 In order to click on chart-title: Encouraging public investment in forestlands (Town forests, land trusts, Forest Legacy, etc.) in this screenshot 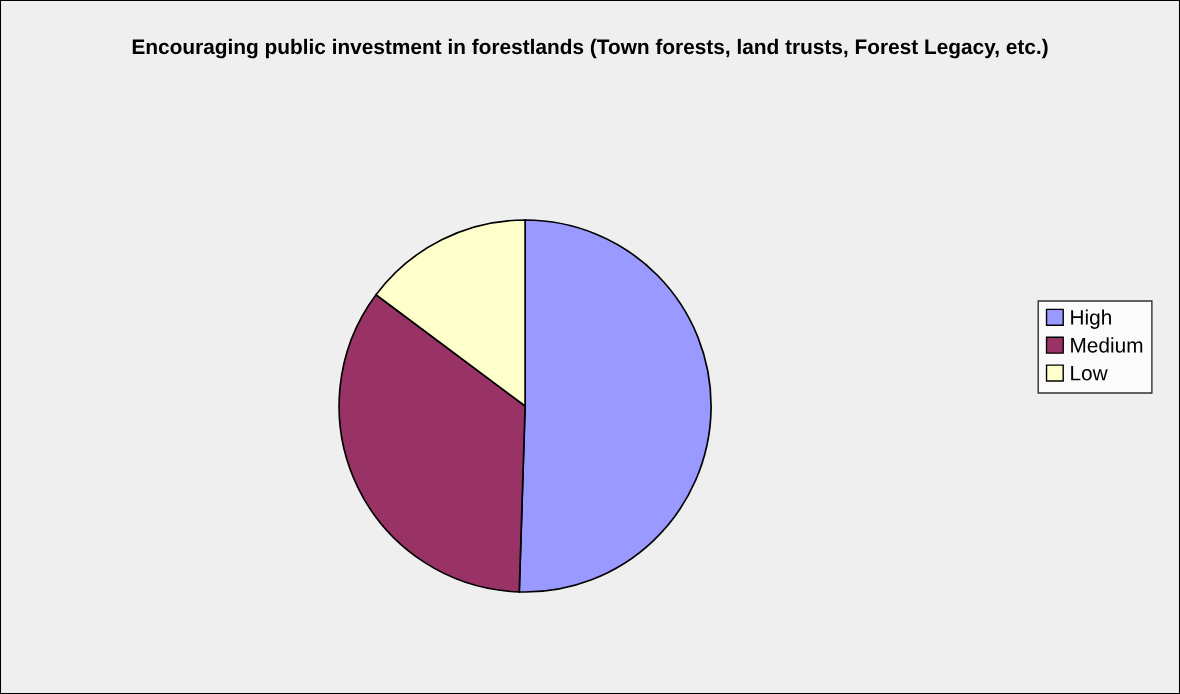, I will do `click(590, 48)`.